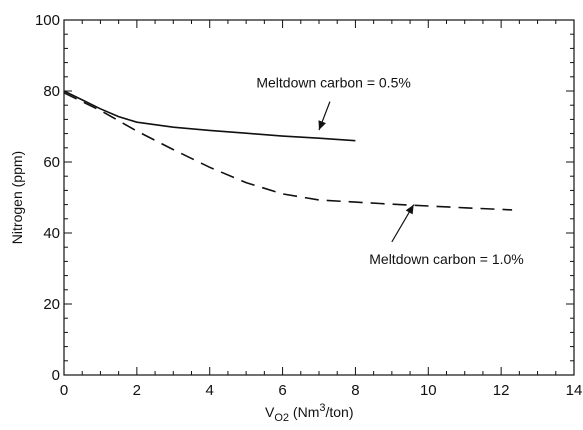  What do you see at coordinates (282, 390) in the screenshot?
I see `x-tick-label: 6` at bounding box center [282, 390].